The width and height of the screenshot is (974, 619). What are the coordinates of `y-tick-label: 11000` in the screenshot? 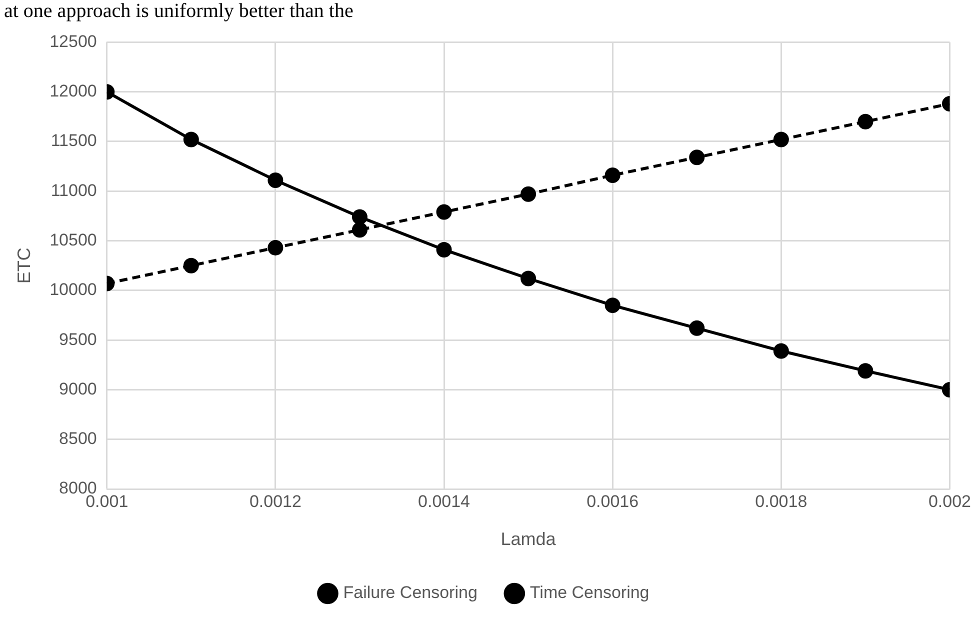 It's located at (73, 190).